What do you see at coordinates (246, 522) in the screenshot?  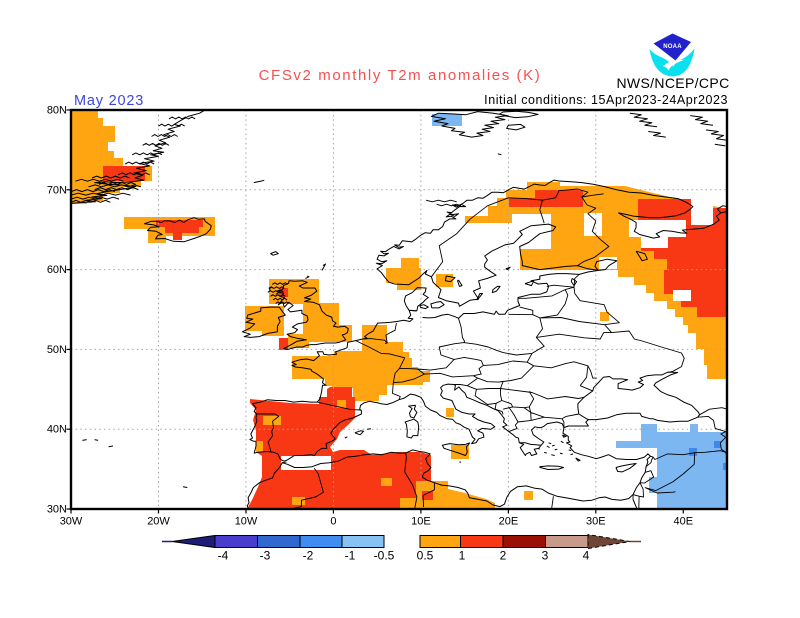 I see `svg-text: 10W` at bounding box center [246, 522].